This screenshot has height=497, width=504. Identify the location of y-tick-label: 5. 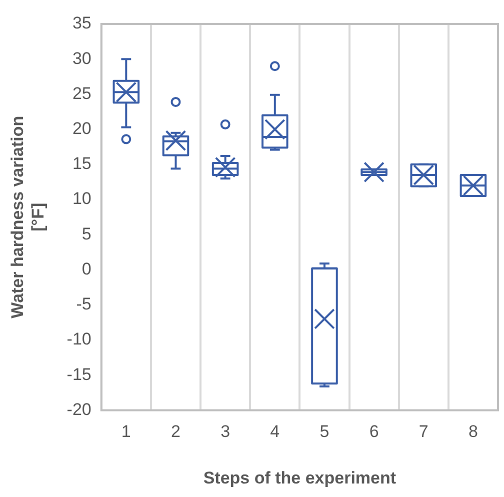
(87, 234).